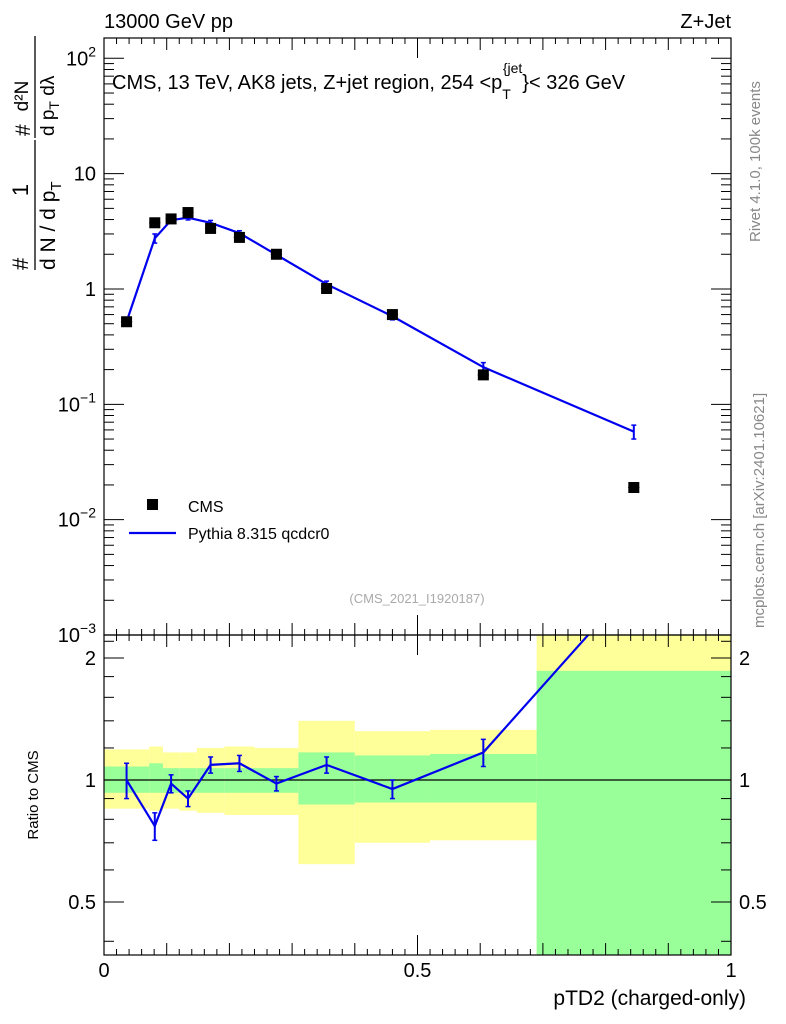 This screenshot has width=786, height=1024. I want to click on xtick-label-0: 0, so click(103, 971).